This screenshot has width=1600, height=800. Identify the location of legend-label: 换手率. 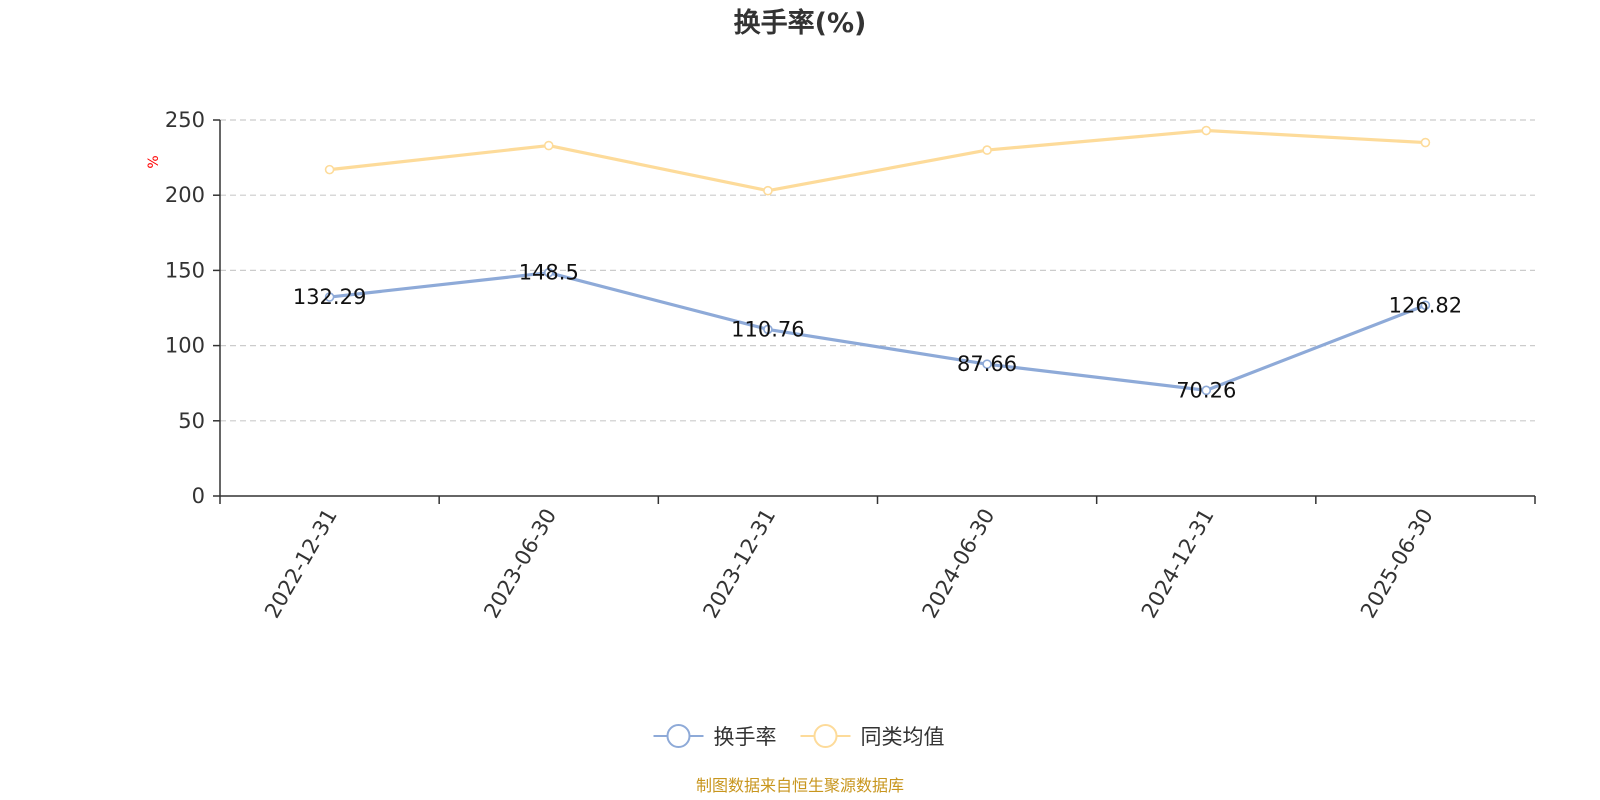
(745, 737).